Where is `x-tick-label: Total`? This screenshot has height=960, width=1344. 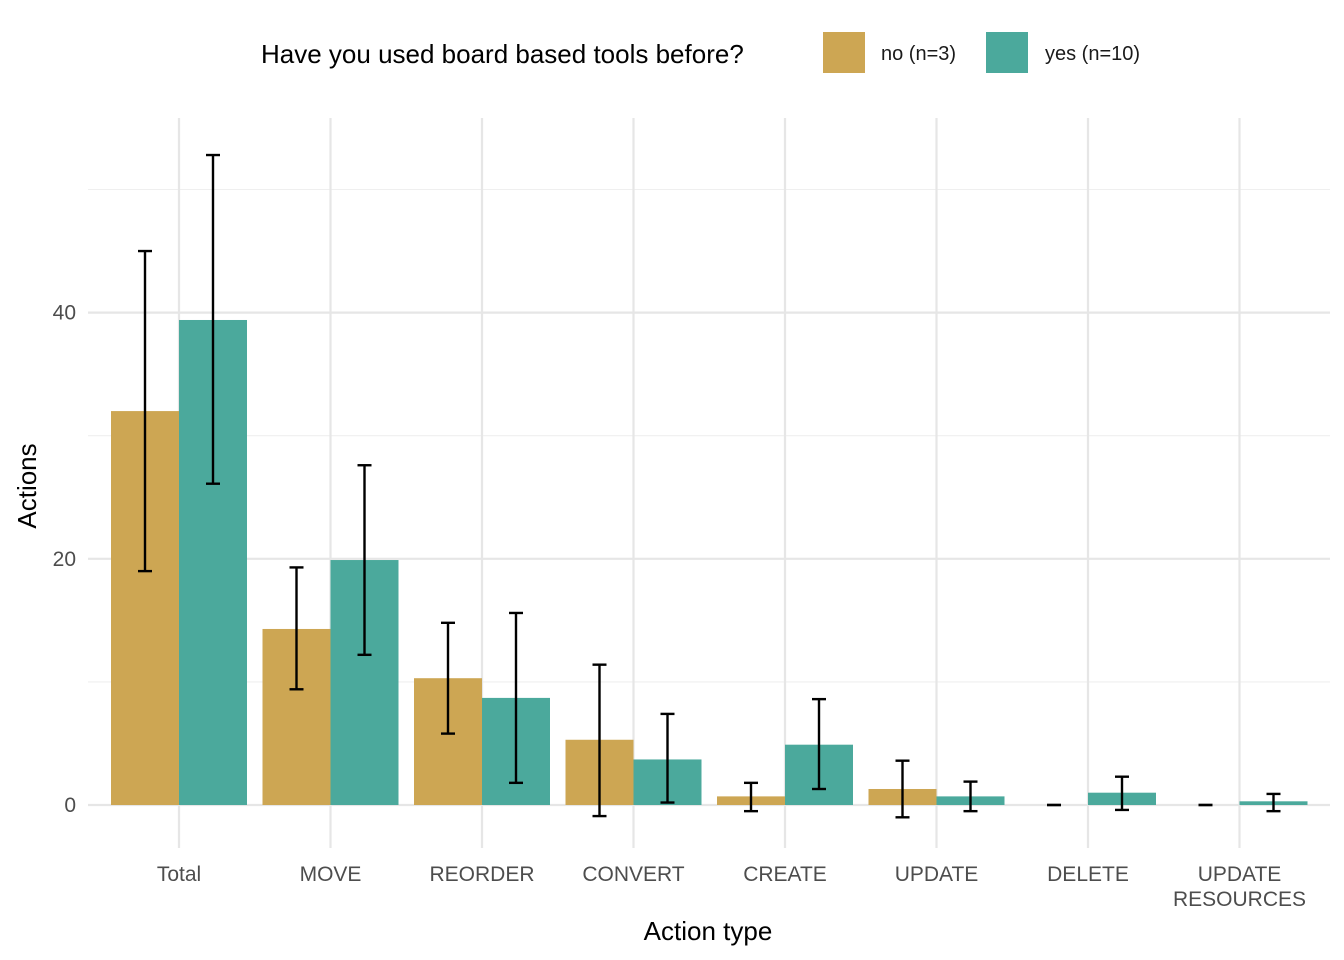
x-tick-label: Total is located at coordinates (179, 874).